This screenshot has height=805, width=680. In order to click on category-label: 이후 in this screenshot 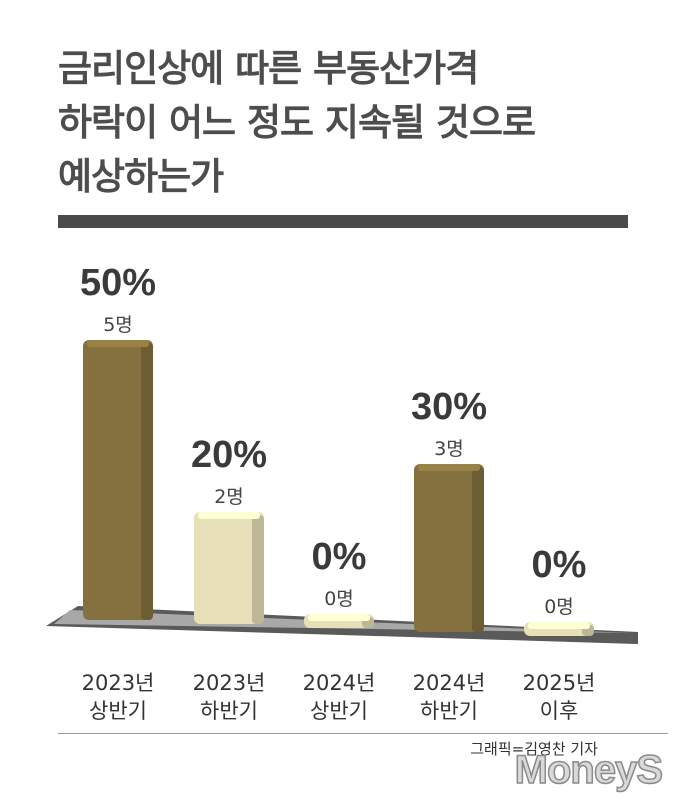, I will do `click(559, 711)`.